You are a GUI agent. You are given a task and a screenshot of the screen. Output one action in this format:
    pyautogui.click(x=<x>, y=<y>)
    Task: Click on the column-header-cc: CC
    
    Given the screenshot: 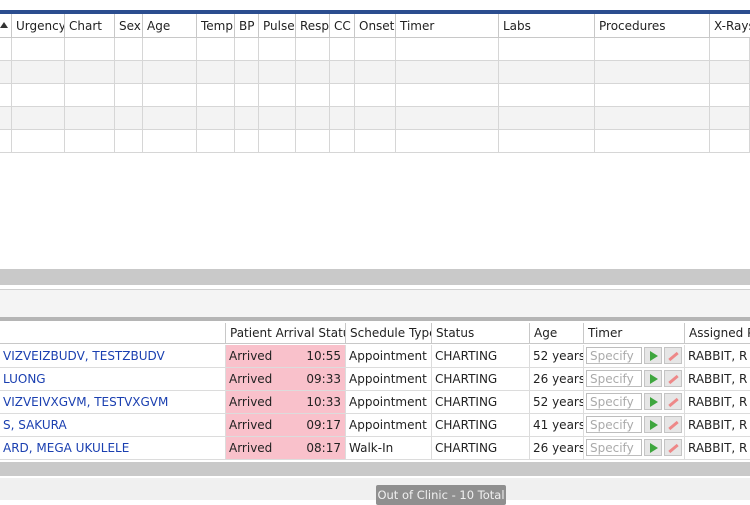 What is the action you would take?
    pyautogui.click(x=342, y=26)
    